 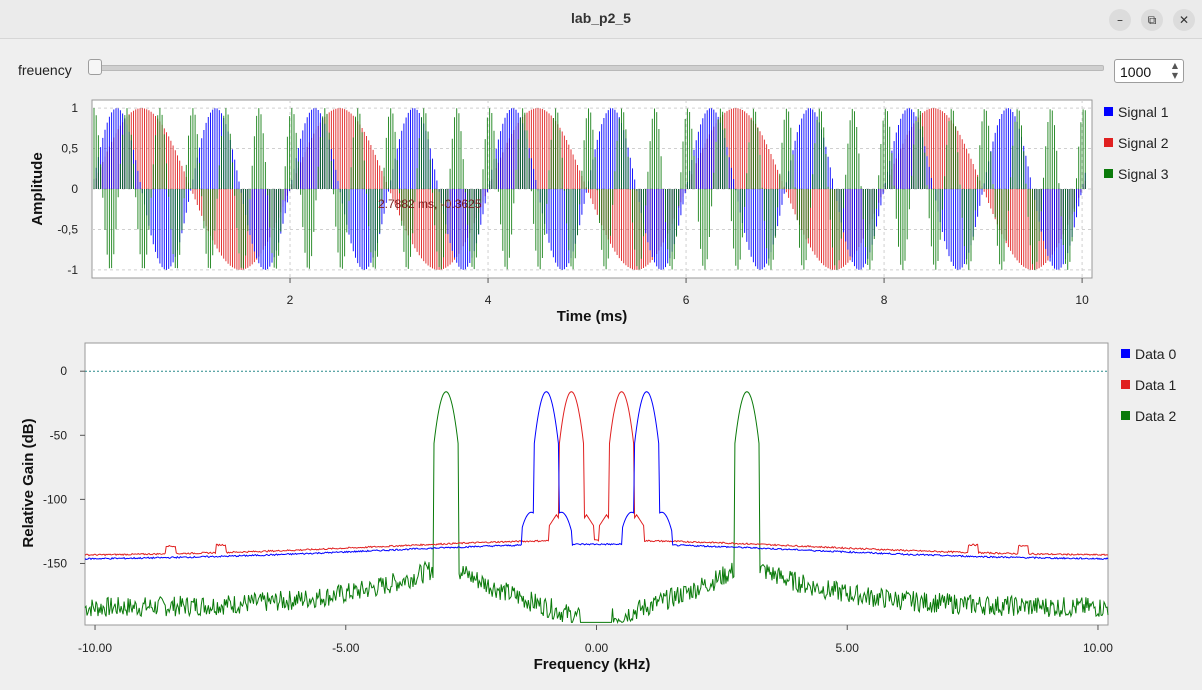 I want to click on legend-data1: Data 1, so click(x=1155, y=385).